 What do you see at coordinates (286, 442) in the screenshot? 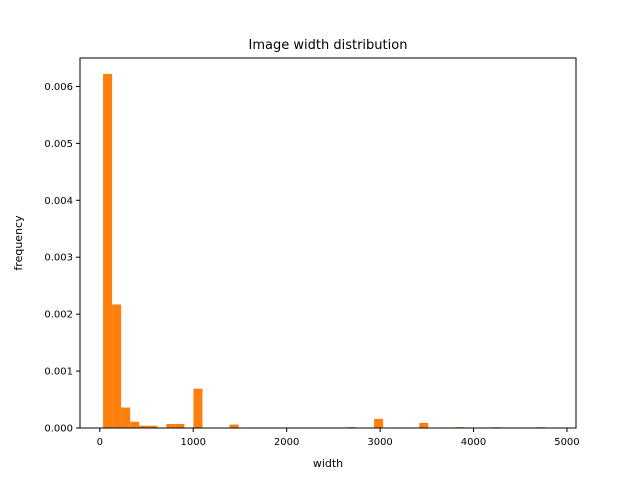
I see `x-tick-label: 2000` at bounding box center [286, 442].